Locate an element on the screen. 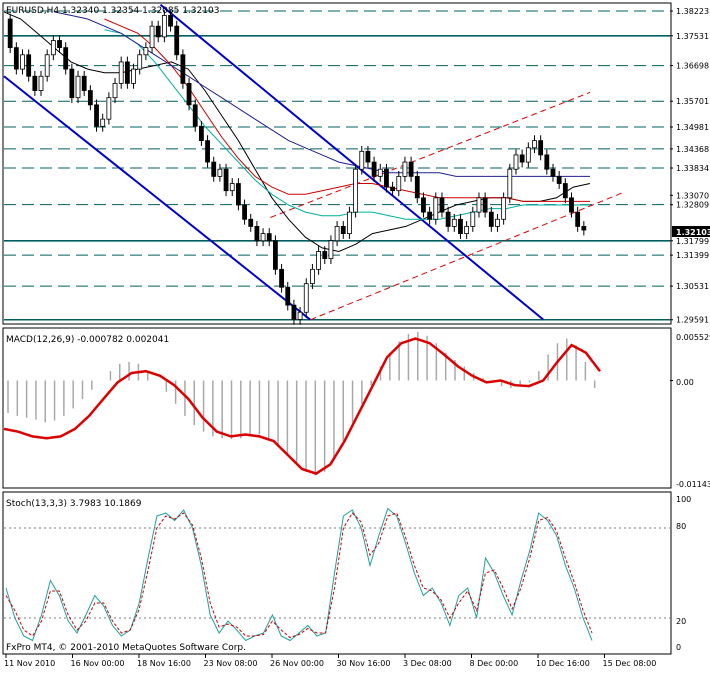 The width and height of the screenshot is (710, 674). x-tick-label: 11 Nov 2010 is located at coordinates (29, 663).